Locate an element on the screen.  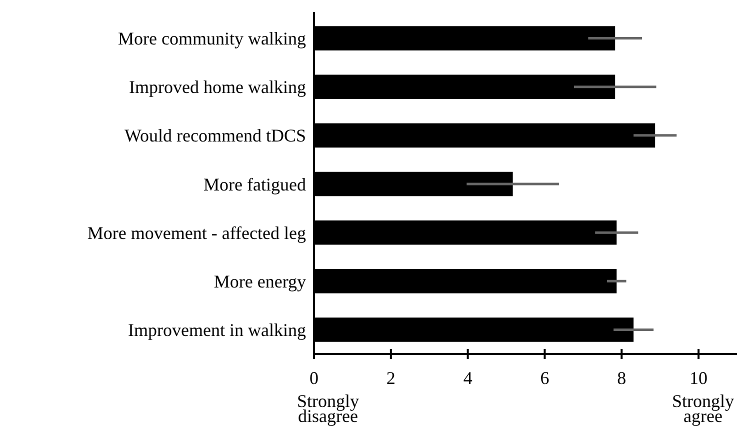
y-tick-label: Improved home walking is located at coordinates (217, 87).